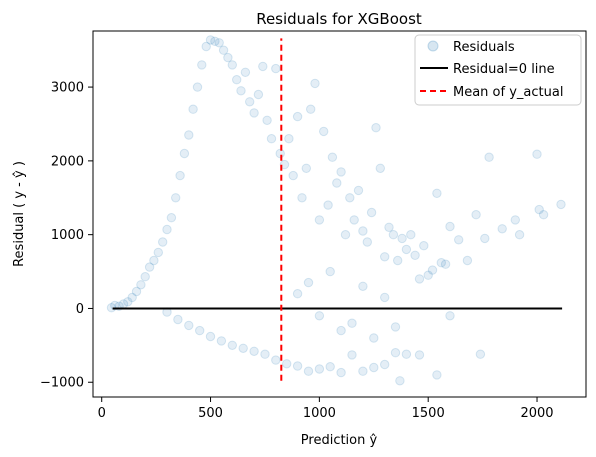 The width and height of the screenshot is (596, 457). What do you see at coordinates (484, 47) in the screenshot?
I see `legend-residuals-label: Residuals` at bounding box center [484, 47].